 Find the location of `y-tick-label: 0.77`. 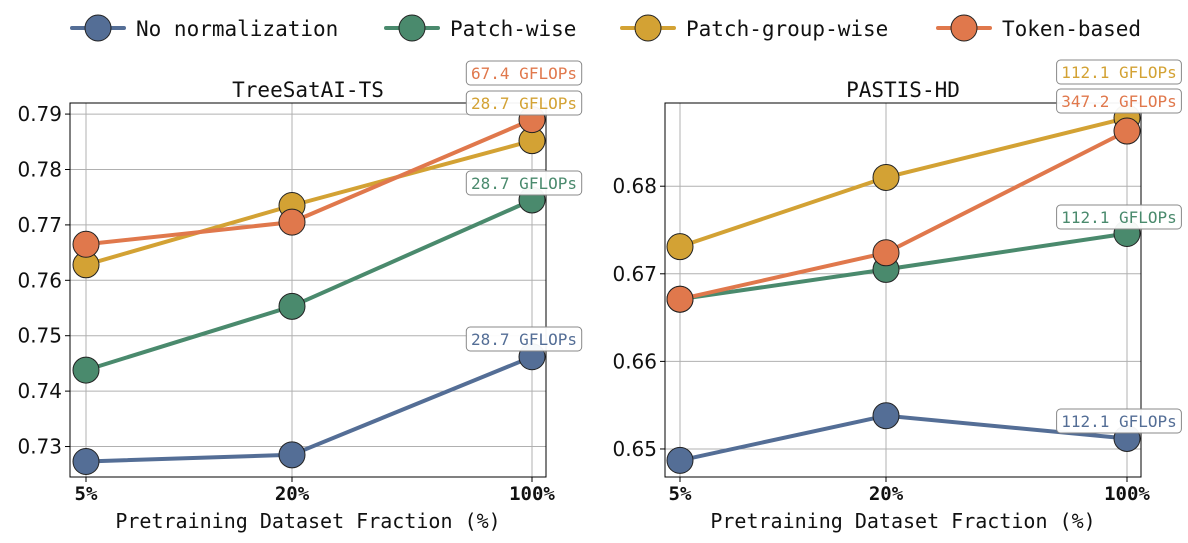

y-tick-label: 0.77 is located at coordinates (39, 225).